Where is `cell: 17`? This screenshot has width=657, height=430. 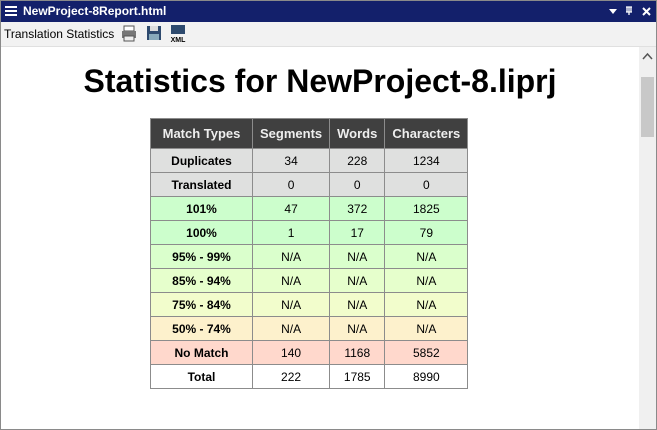
cell: 17 is located at coordinates (357, 232).